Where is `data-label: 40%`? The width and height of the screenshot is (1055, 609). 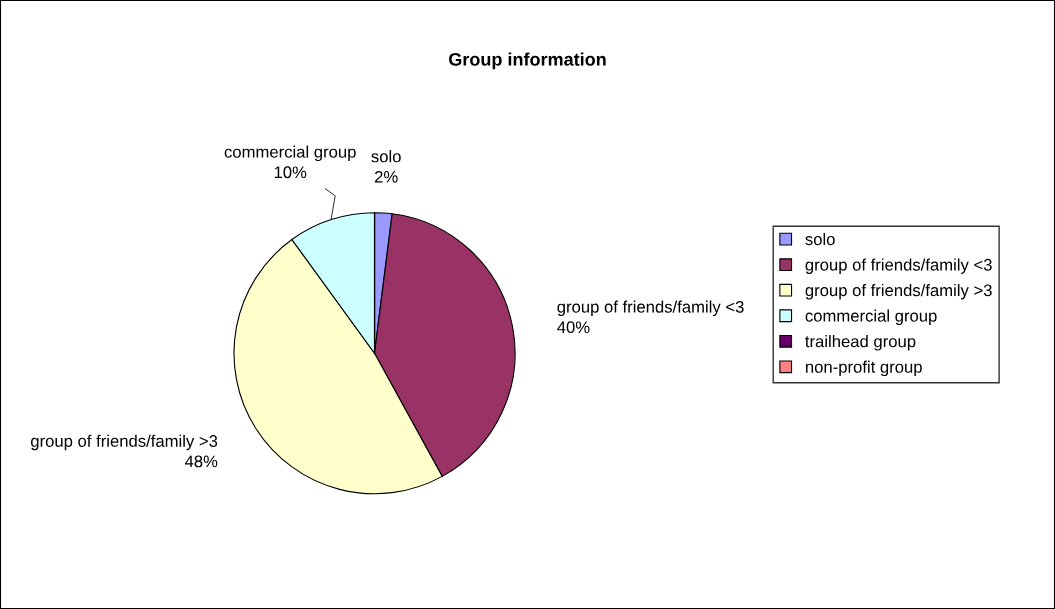 data-label: 40% is located at coordinates (573, 327).